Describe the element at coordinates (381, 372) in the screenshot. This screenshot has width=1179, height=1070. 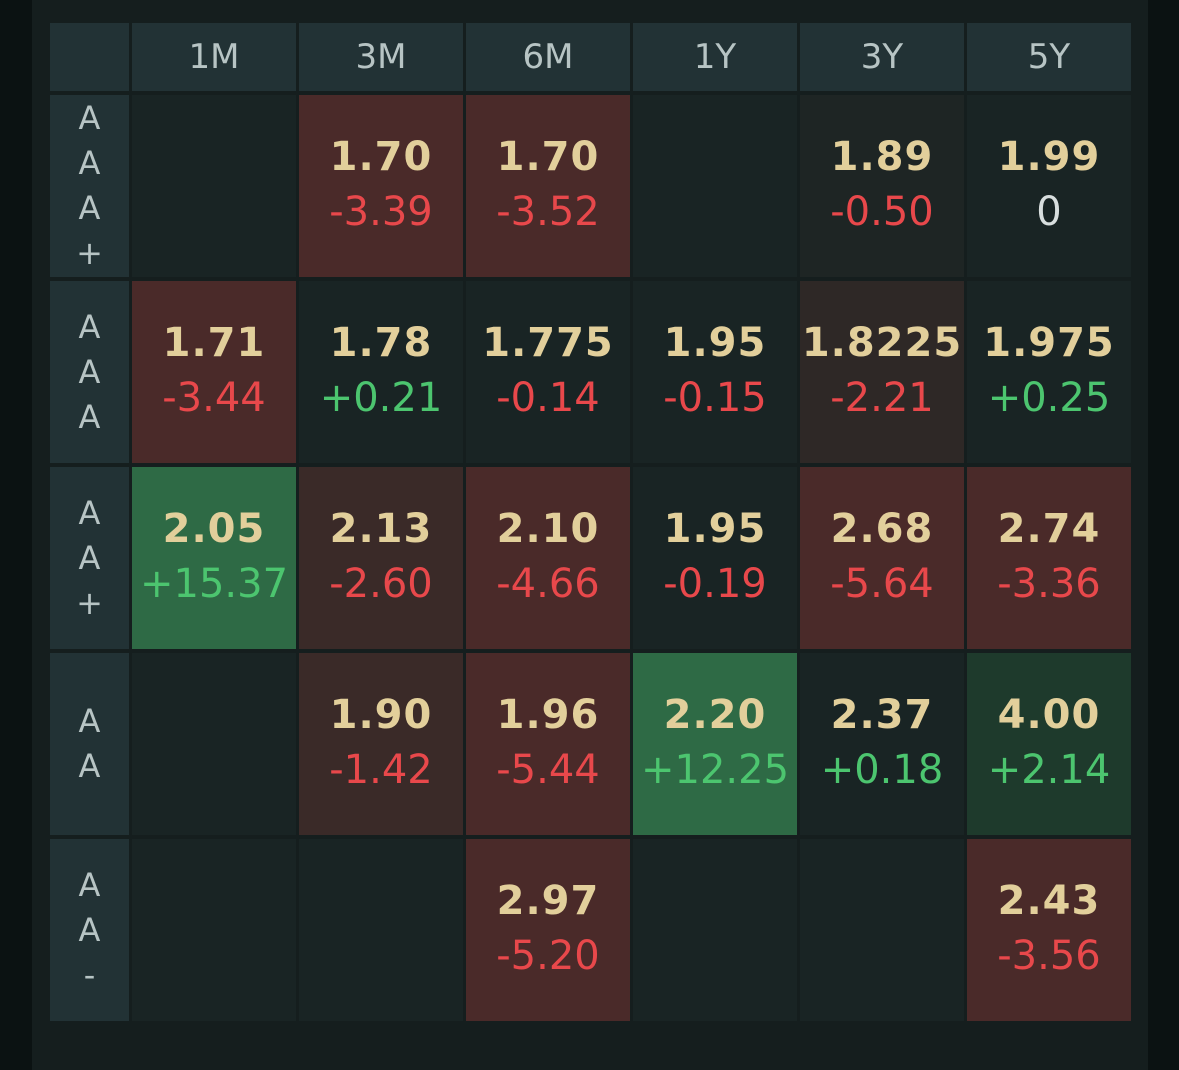
I see `quote-cell: 1.78 +0.21` at that location.